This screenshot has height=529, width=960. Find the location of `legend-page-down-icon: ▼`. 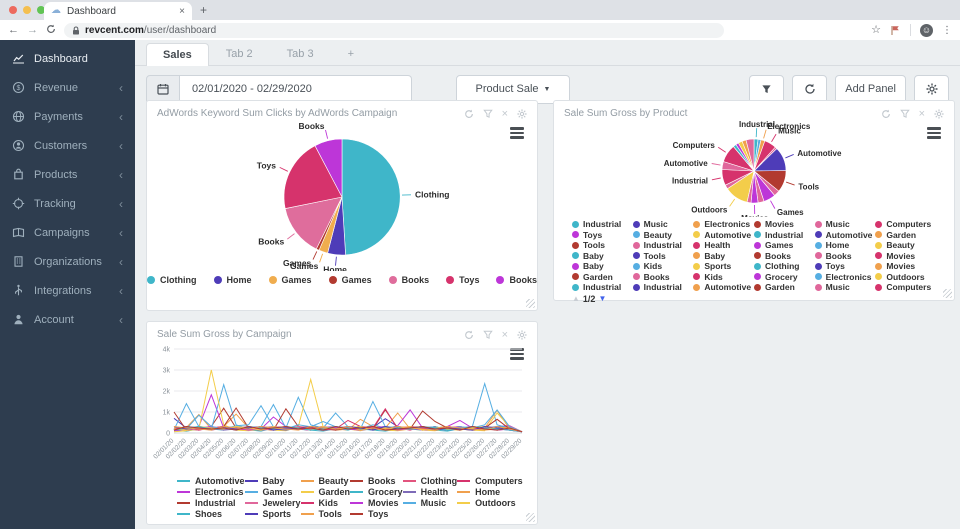

legend-page-down-icon: ▼ is located at coordinates (602, 298).